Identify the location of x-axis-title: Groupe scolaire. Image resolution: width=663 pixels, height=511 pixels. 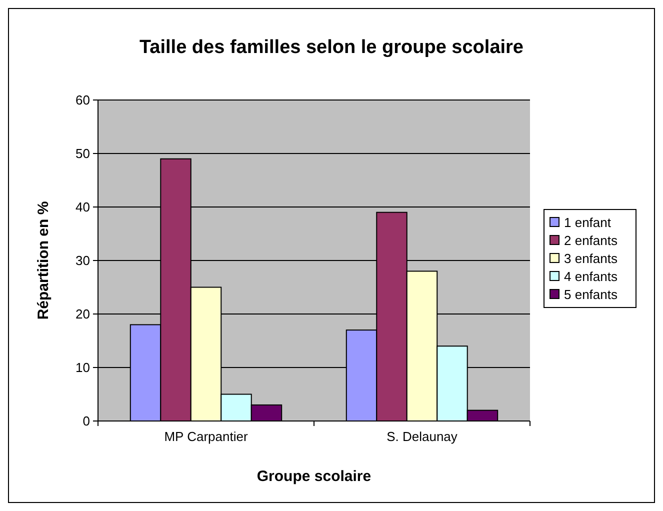
(314, 476).